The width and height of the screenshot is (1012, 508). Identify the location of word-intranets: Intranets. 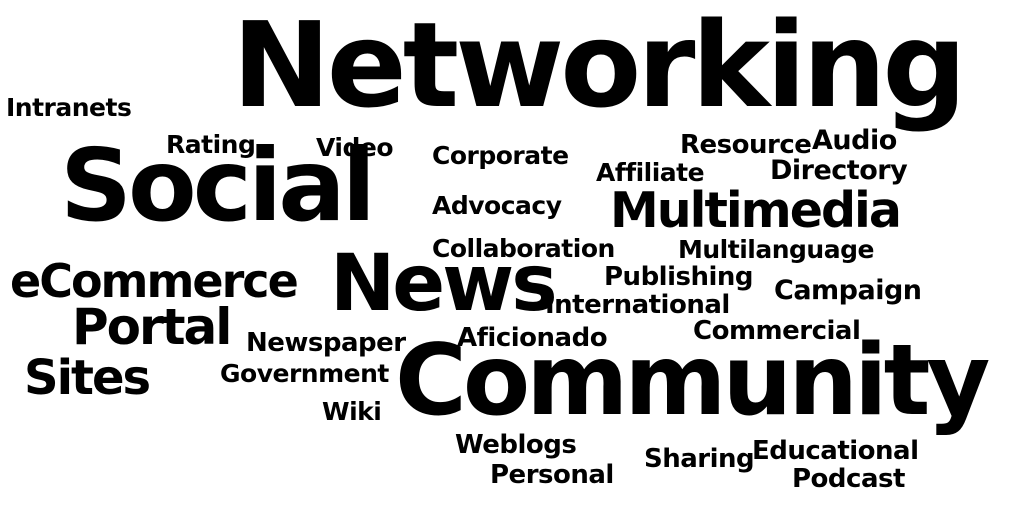
(69, 107).